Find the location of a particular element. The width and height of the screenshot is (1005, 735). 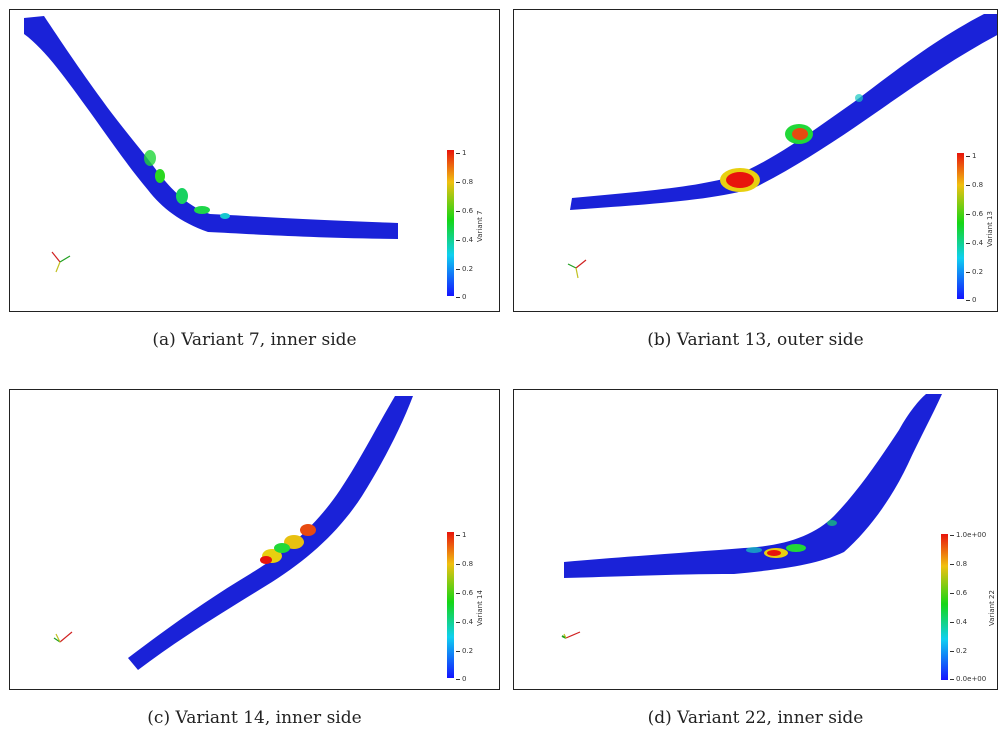

caption-b: (b) Variant 13, outer side is located at coordinates (755, 340).